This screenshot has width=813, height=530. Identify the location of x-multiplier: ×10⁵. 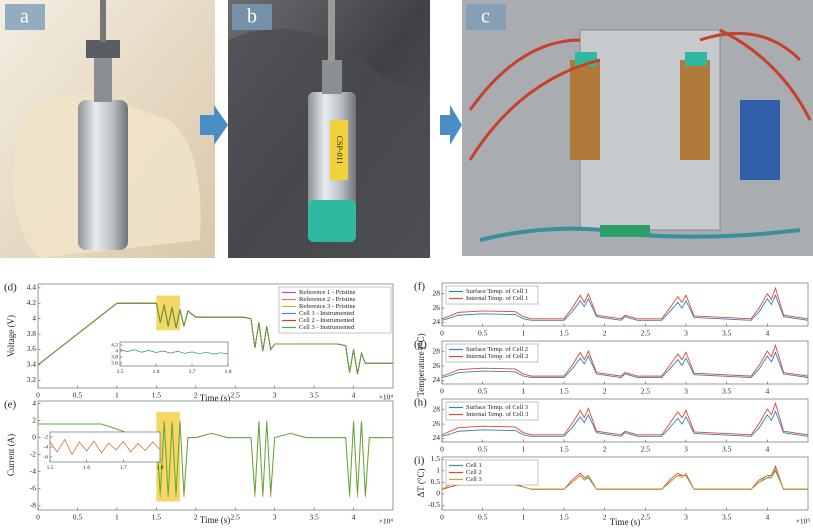
(803, 521).